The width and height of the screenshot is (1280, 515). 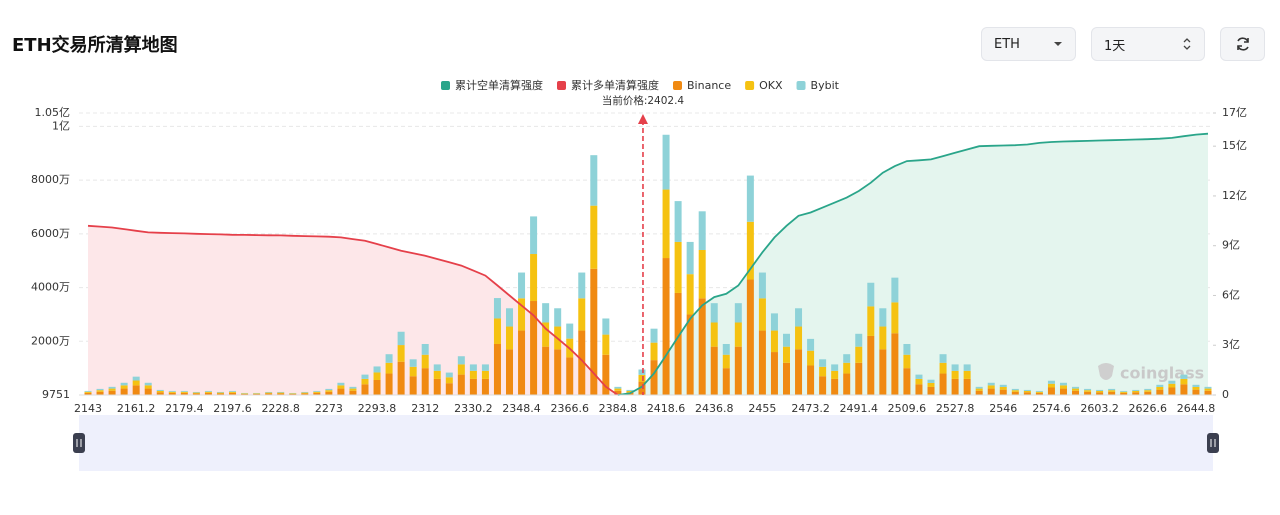 What do you see at coordinates (95, 45) in the screenshot?
I see `chart-title: ETH交易所清算地图` at bounding box center [95, 45].